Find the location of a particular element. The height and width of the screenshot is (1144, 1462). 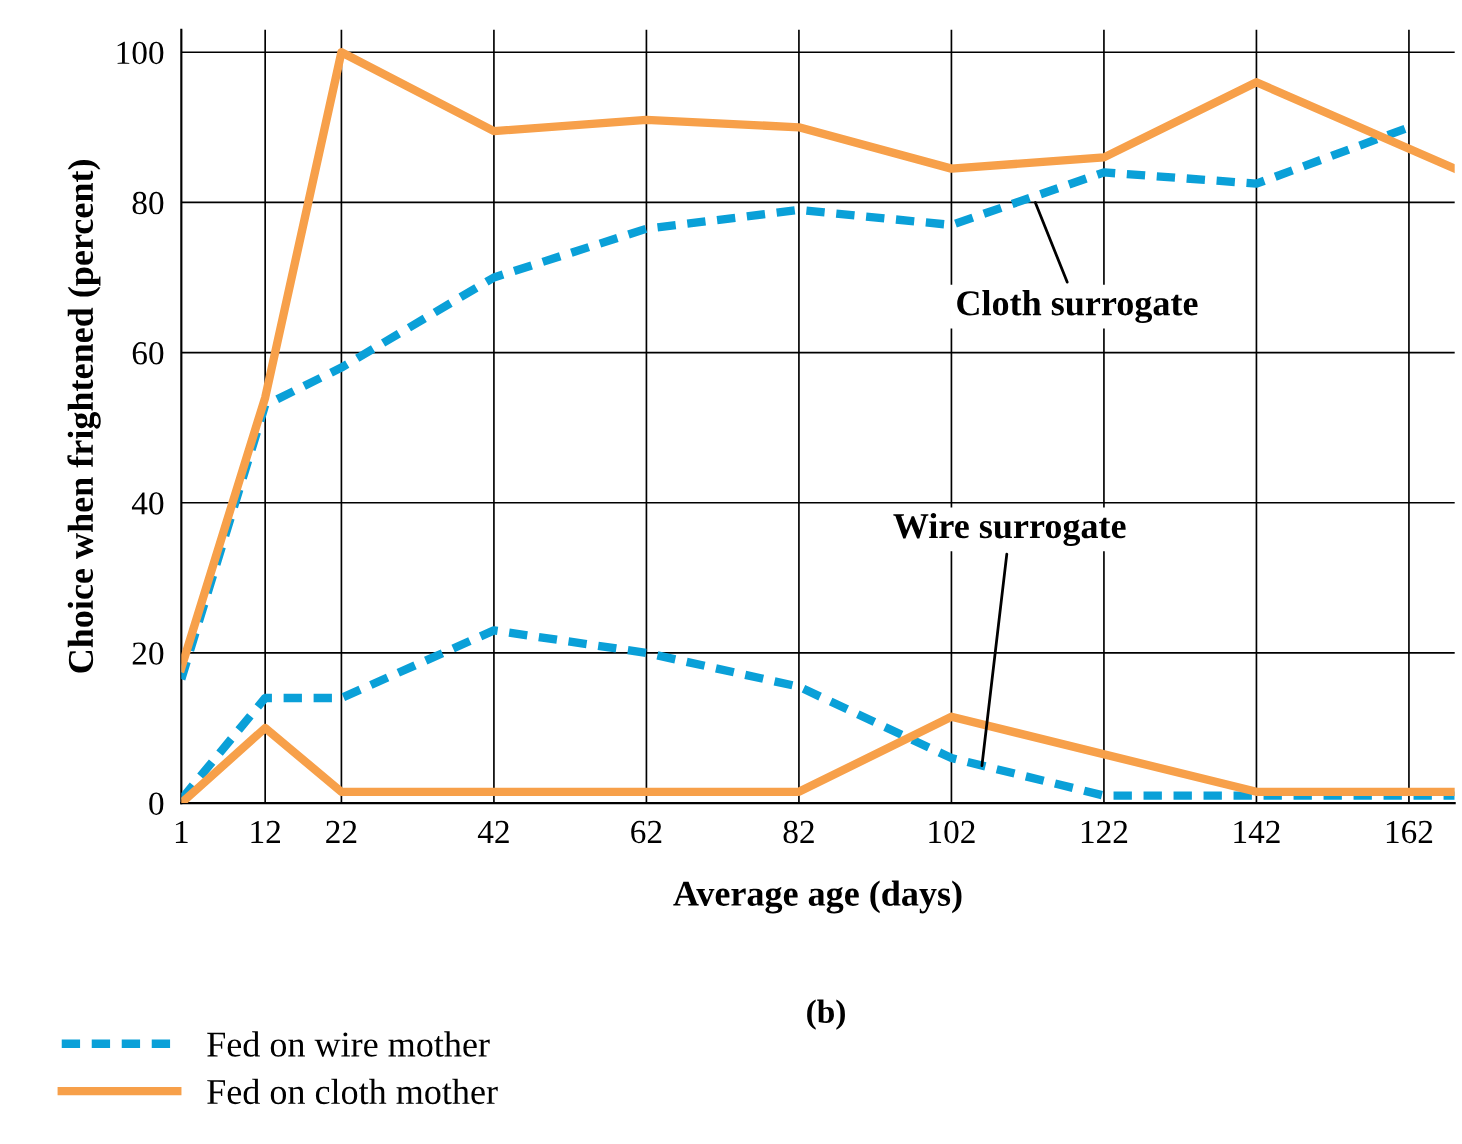

text: (b) is located at coordinates (826, 1014).